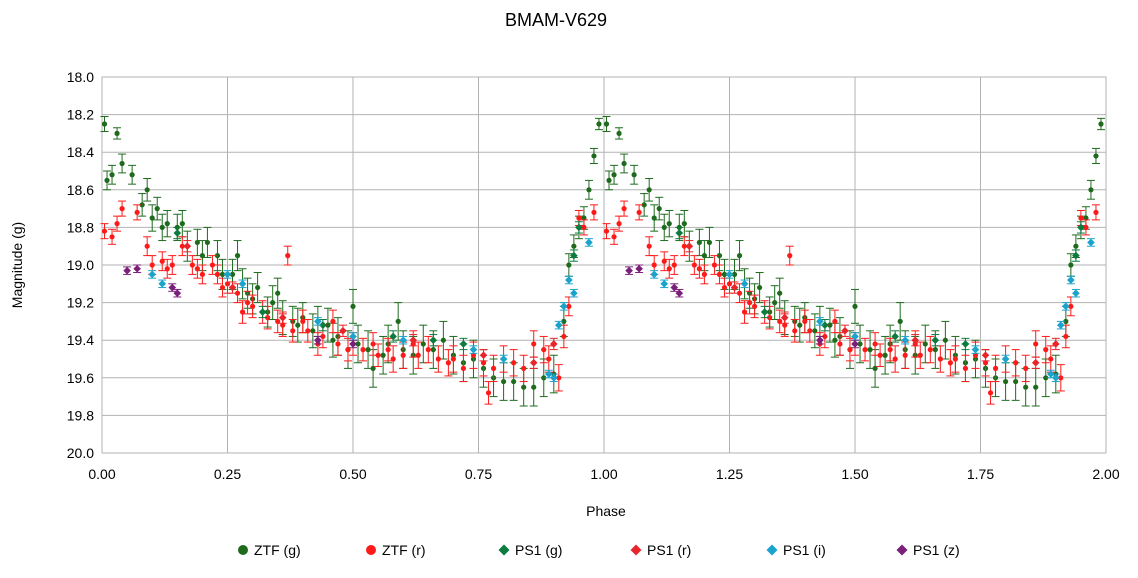 This screenshot has height=578, width=1138. I want to click on x-axis: 0.00 0.25 0.50 0.75 1.00 1.25 1.50 1.75 2.00, so click(603, 474).